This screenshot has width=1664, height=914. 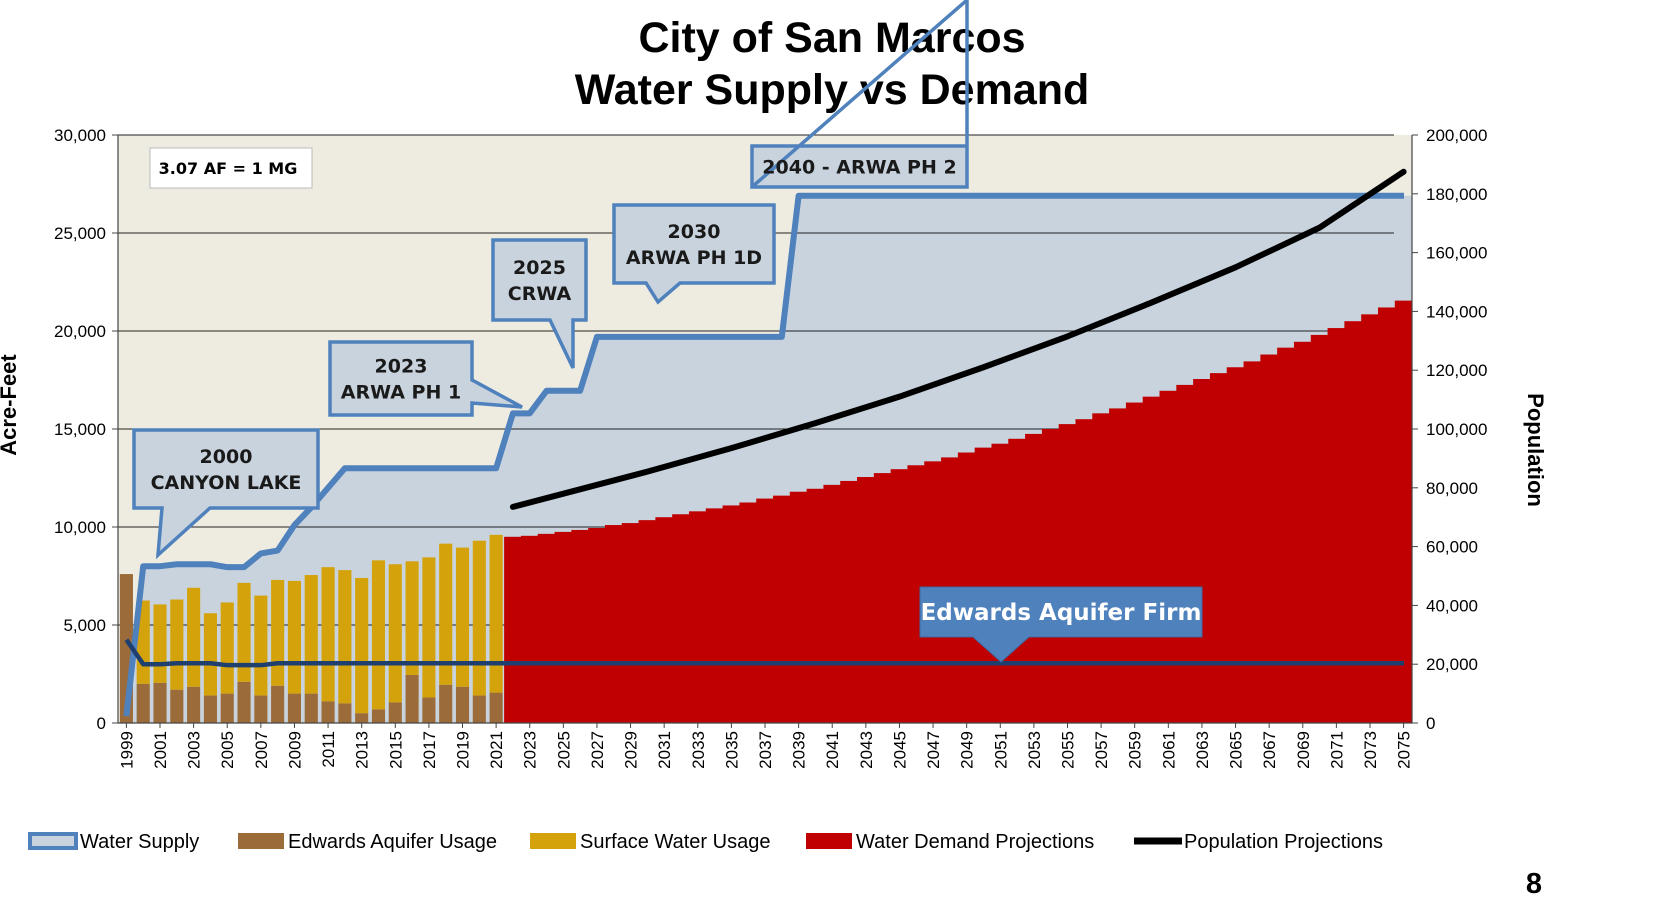 I want to click on x-tick-label: 2023, so click(x=530, y=750).